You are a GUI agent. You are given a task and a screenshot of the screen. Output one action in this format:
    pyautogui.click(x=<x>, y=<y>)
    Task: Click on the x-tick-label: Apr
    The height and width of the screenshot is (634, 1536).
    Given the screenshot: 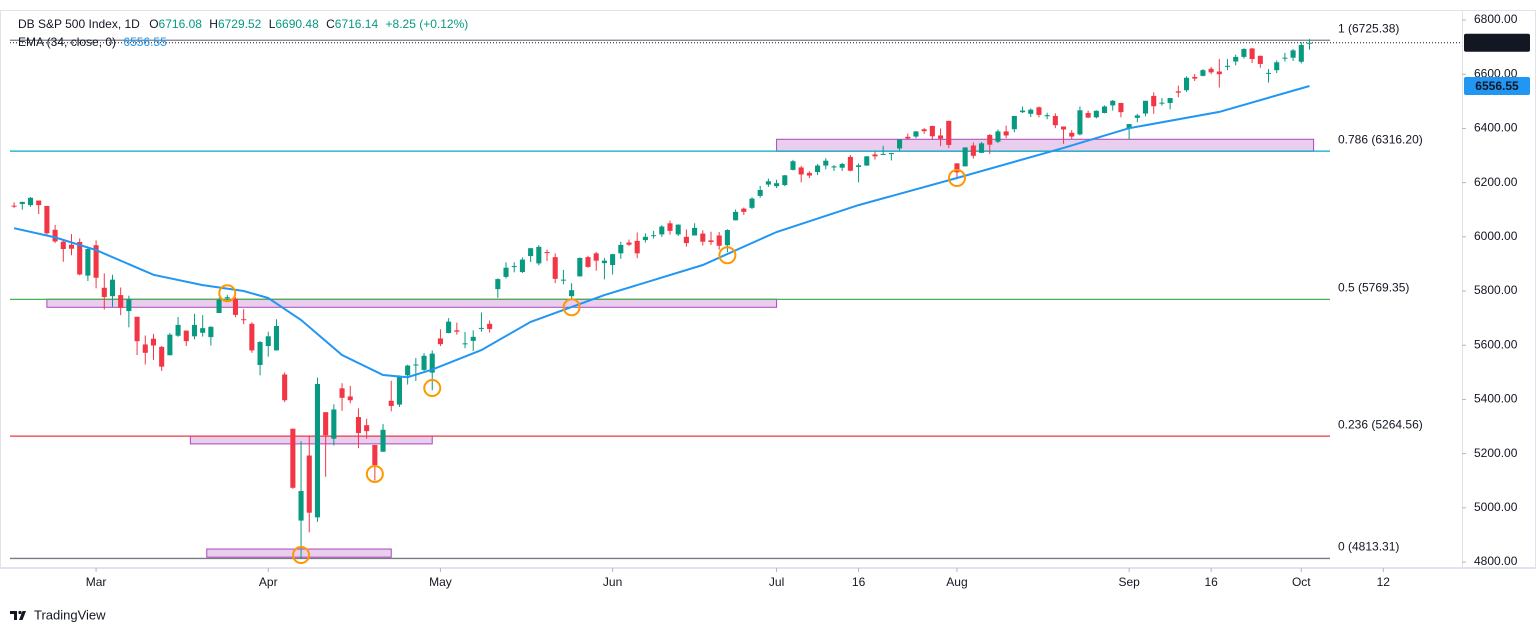 What is the action you would take?
    pyautogui.click(x=268, y=582)
    